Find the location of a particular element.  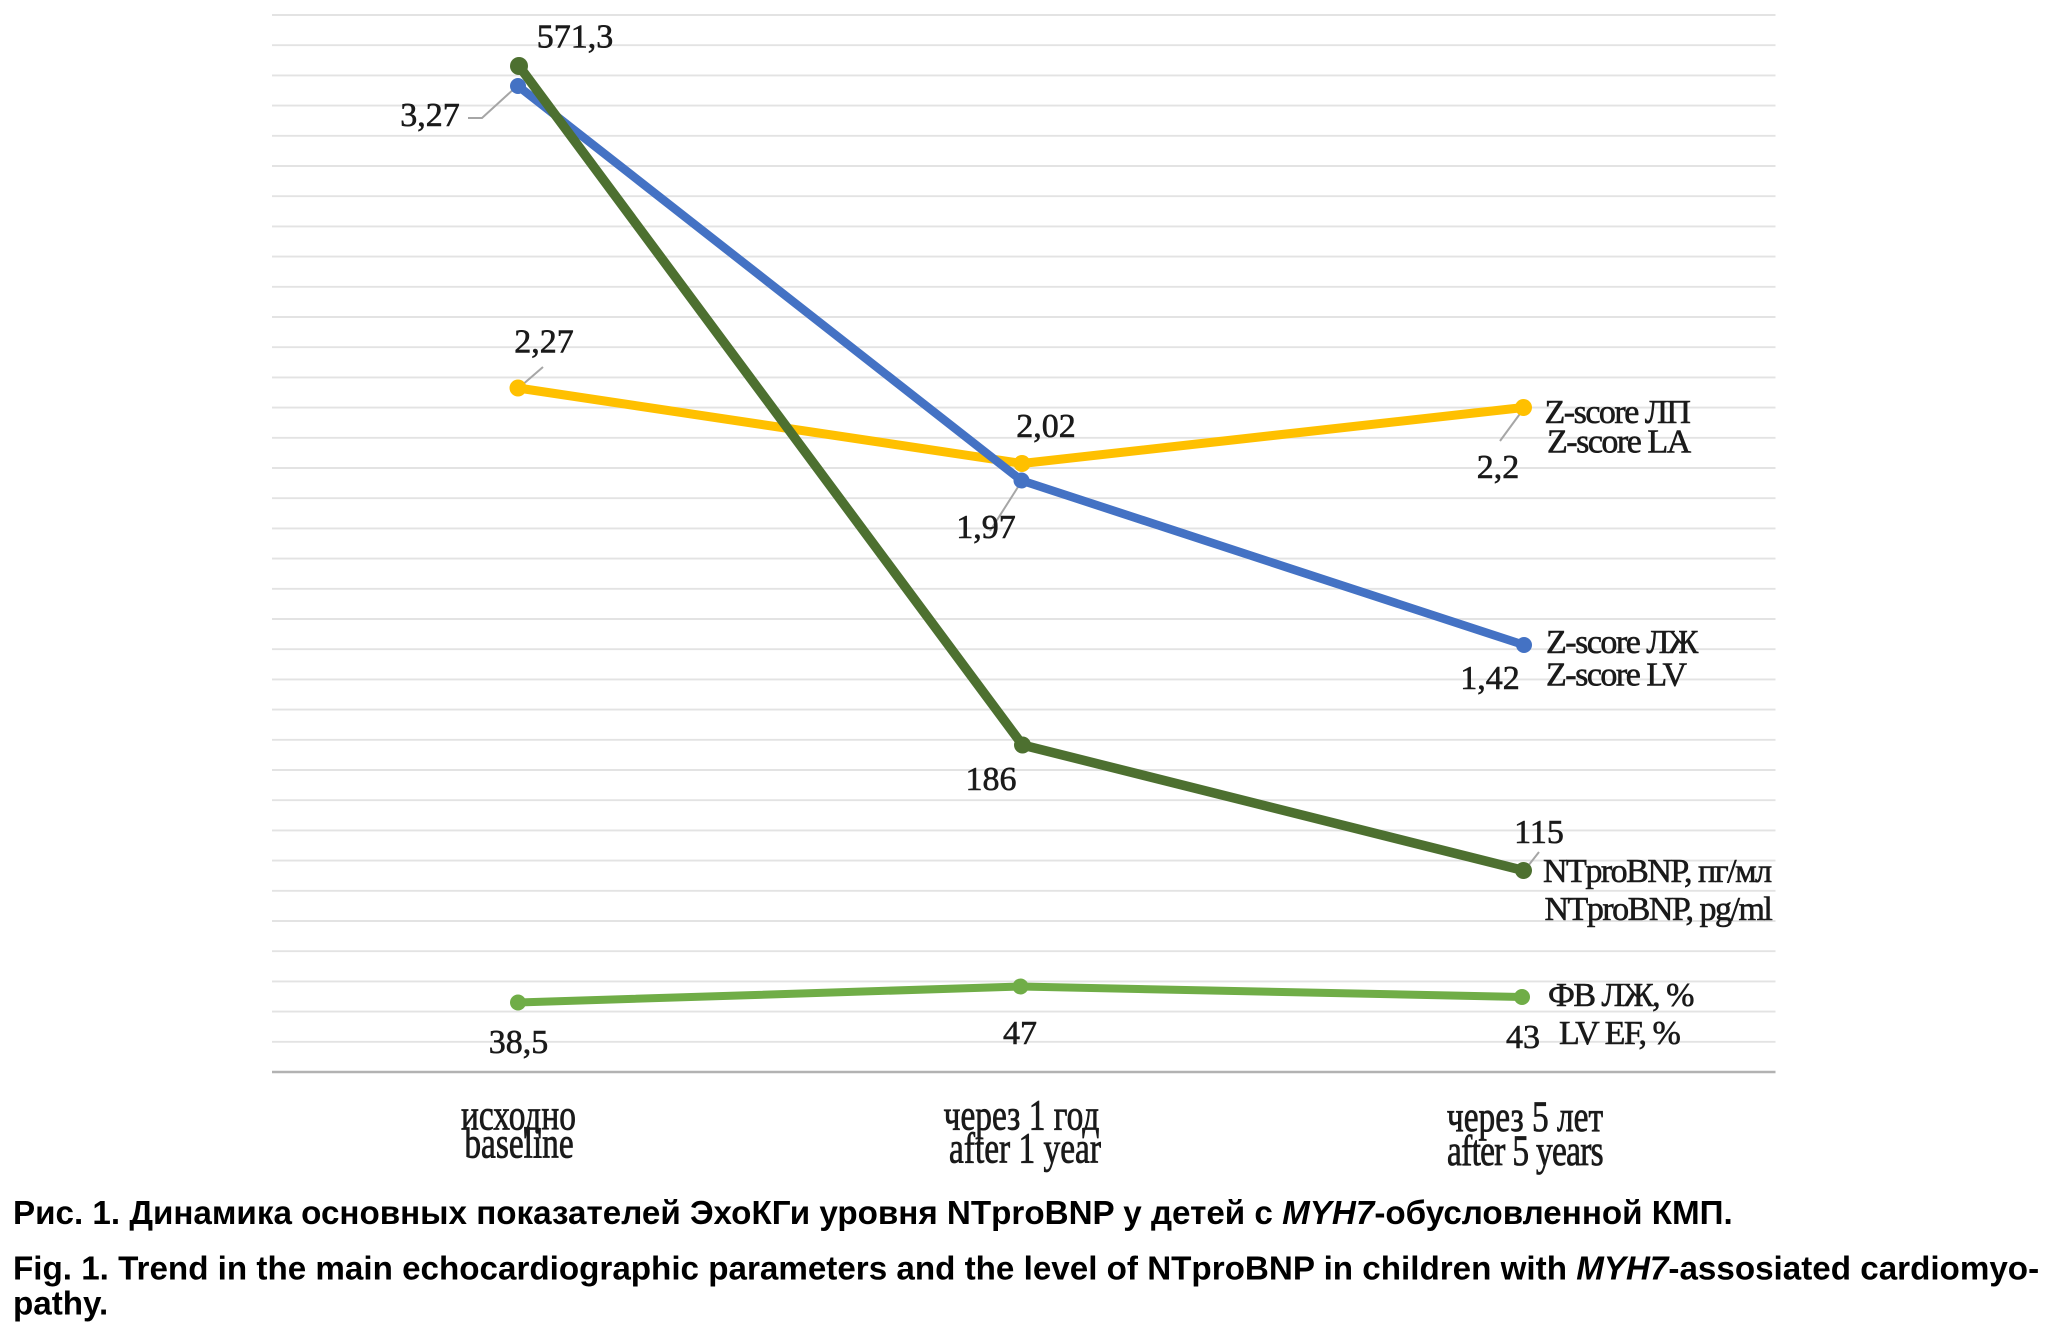

svg-text: 1,97 is located at coordinates (986, 527).